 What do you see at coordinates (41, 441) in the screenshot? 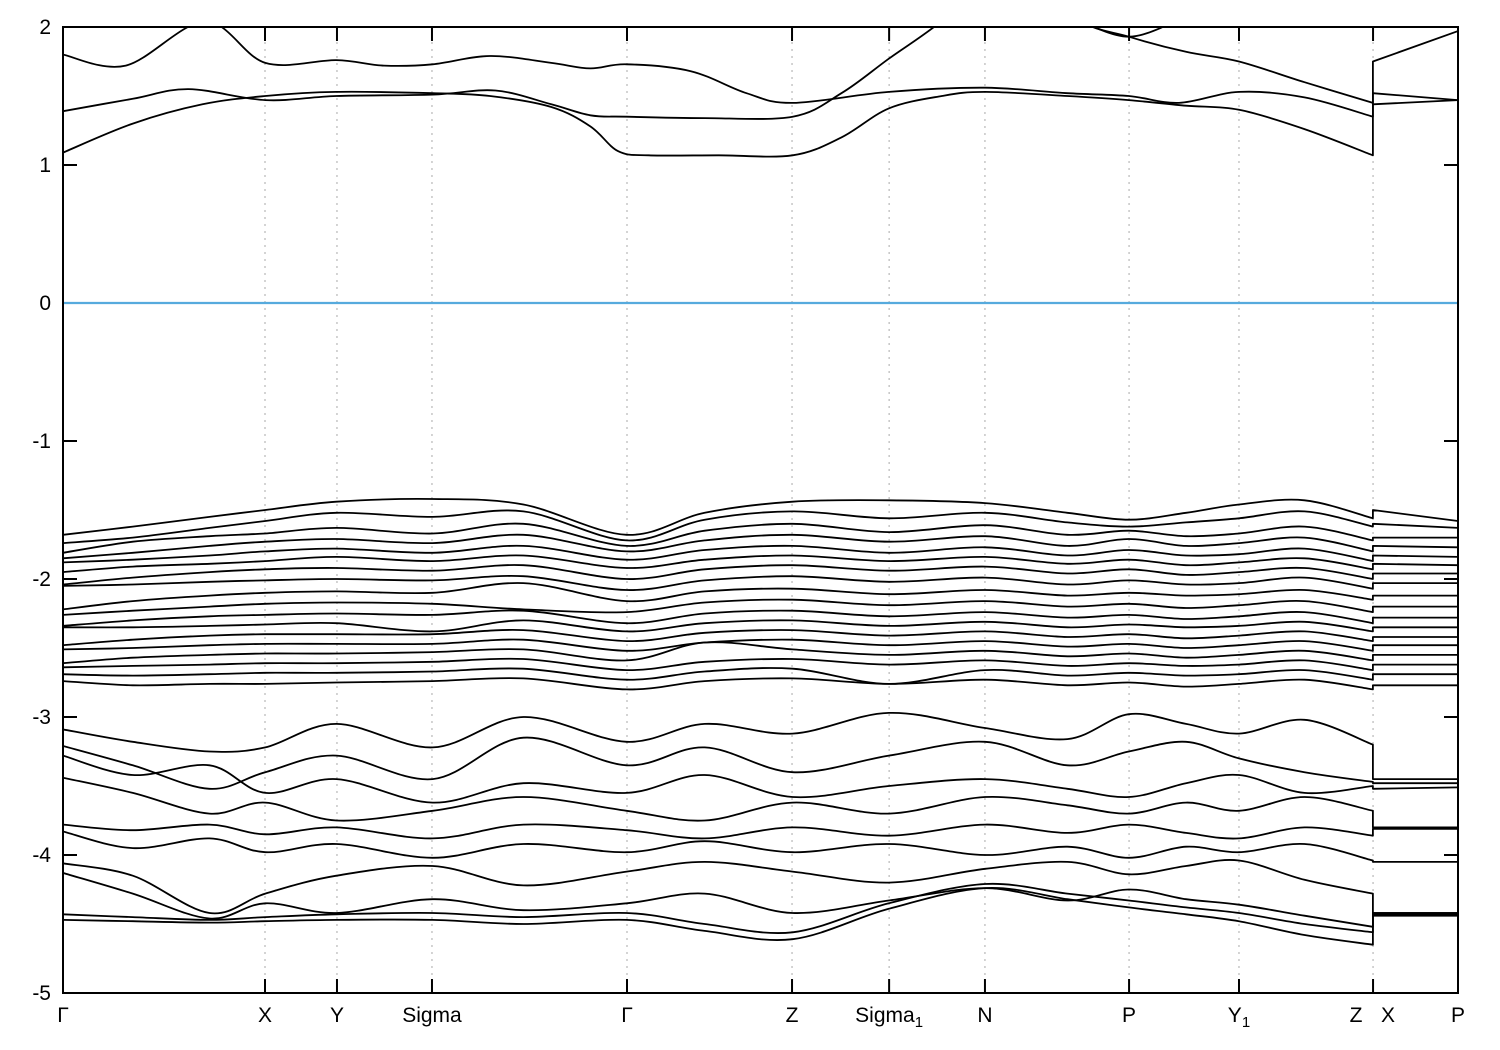
I see `y-axis-label: -1` at bounding box center [41, 441].